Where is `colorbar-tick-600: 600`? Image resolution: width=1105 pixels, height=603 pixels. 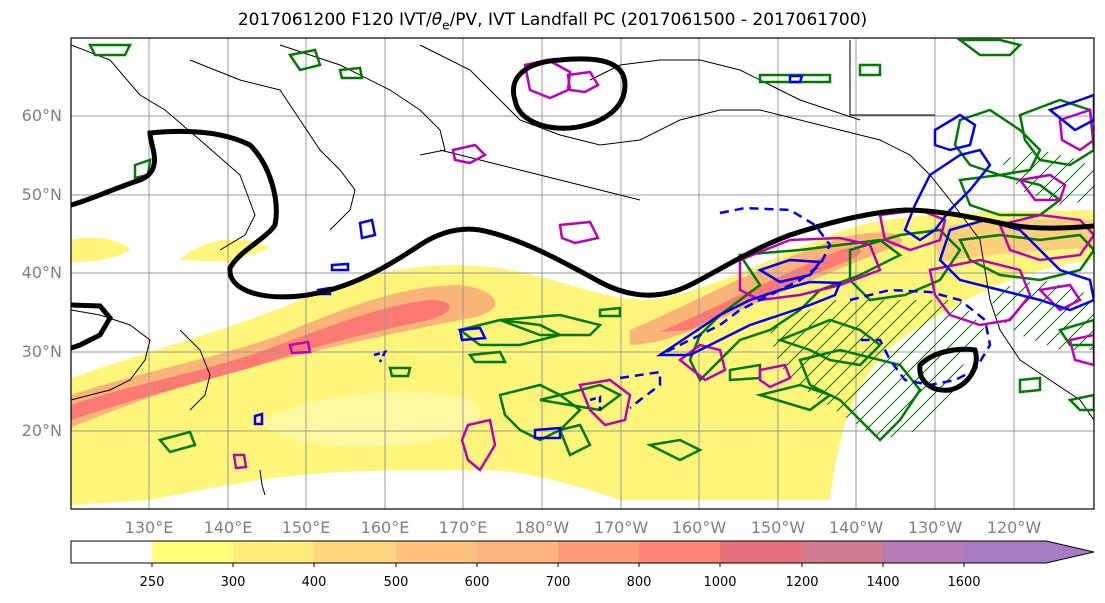
colorbar-tick-600: 600 is located at coordinates (477, 582).